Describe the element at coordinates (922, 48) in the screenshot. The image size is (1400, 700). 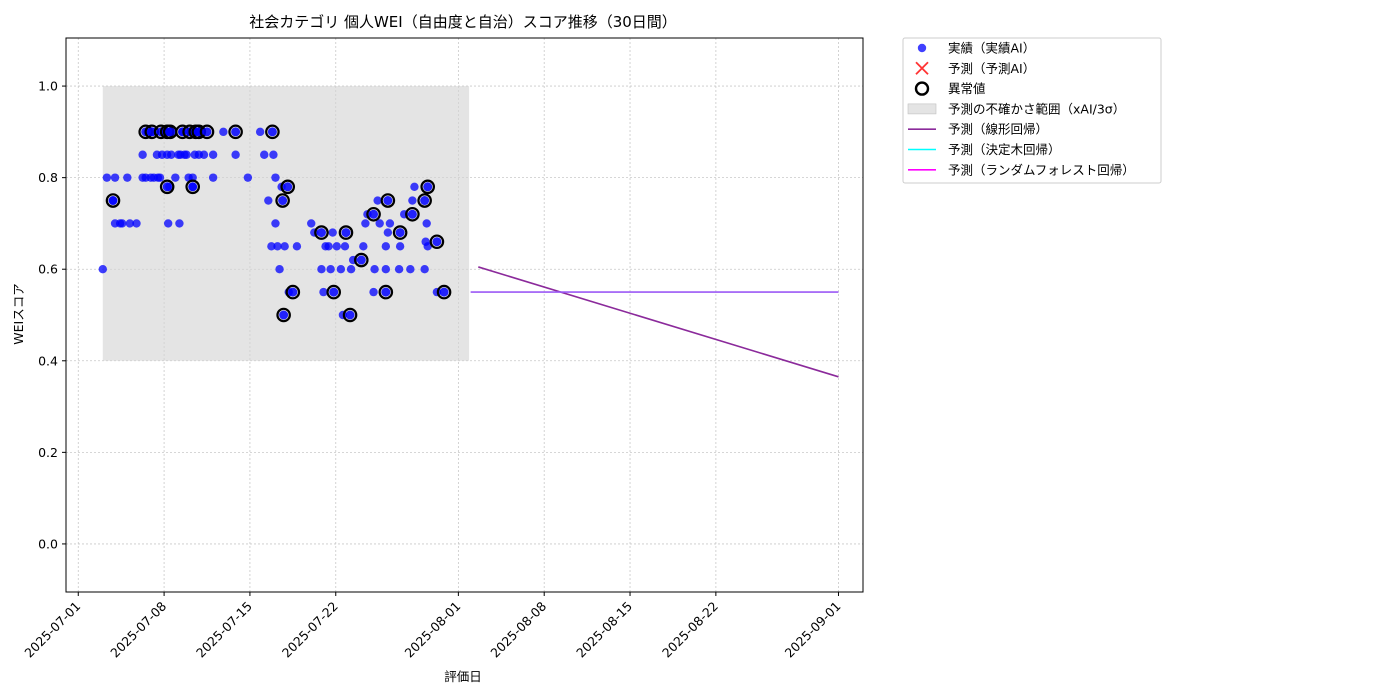
I see `legend-marker-actual` at that location.